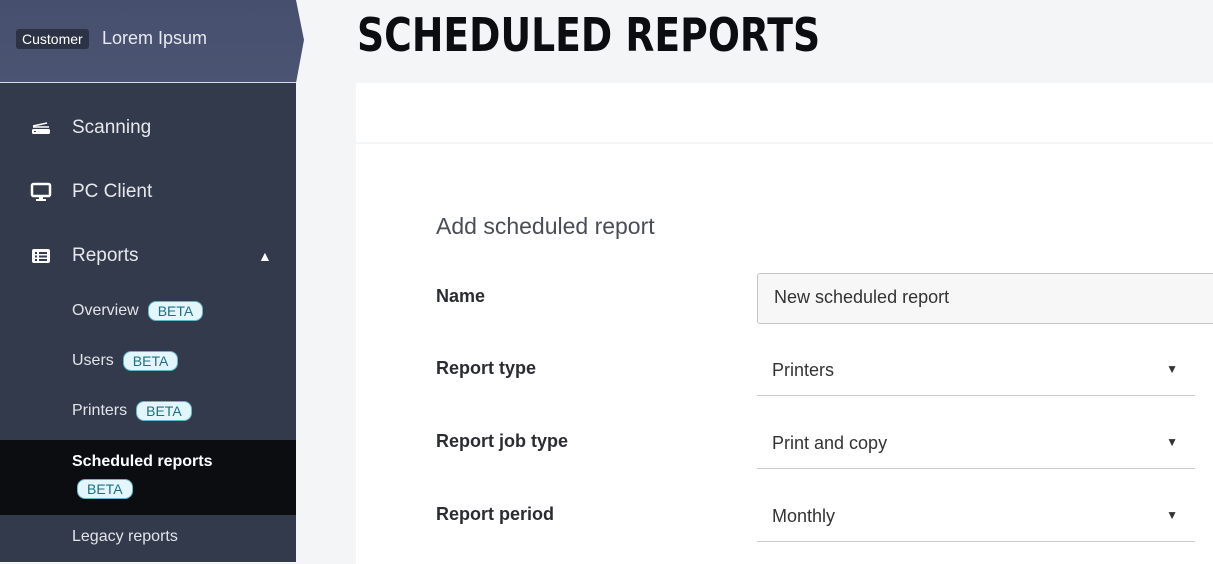 Image resolution: width=1213 pixels, height=564 pixels. What do you see at coordinates (976, 519) in the screenshot?
I see `report-period-select: Monthly ▼` at bounding box center [976, 519].